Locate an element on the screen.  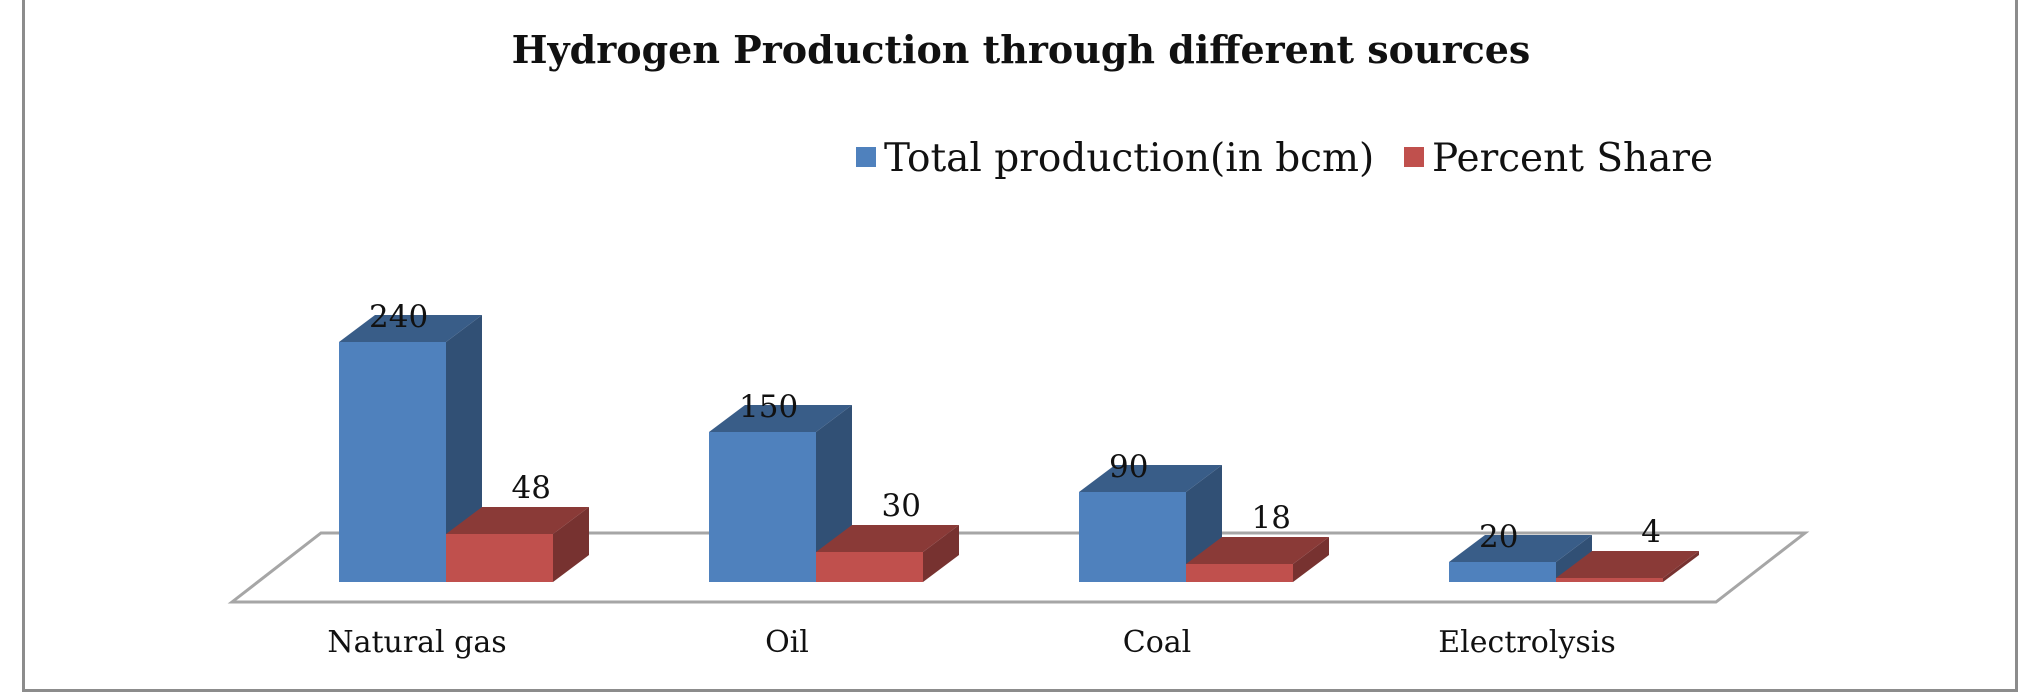
legend: Total production(in bcm) Percent Share is located at coordinates (1284, 158).